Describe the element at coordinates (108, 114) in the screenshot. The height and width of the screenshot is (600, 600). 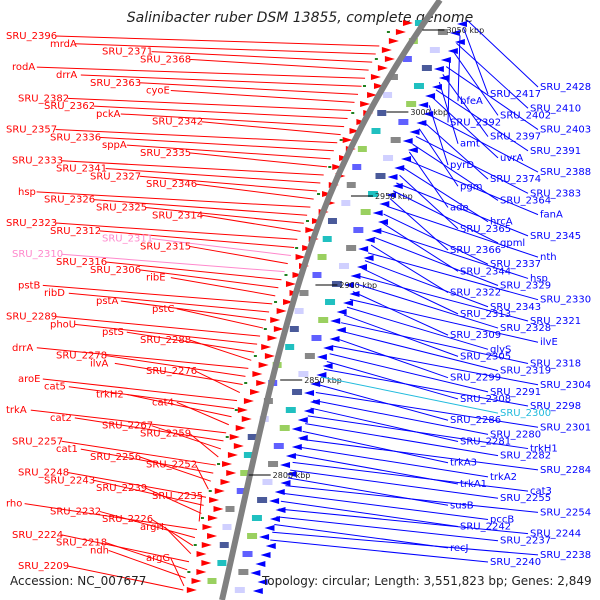
I see `gene-label-left: pckA` at that location.